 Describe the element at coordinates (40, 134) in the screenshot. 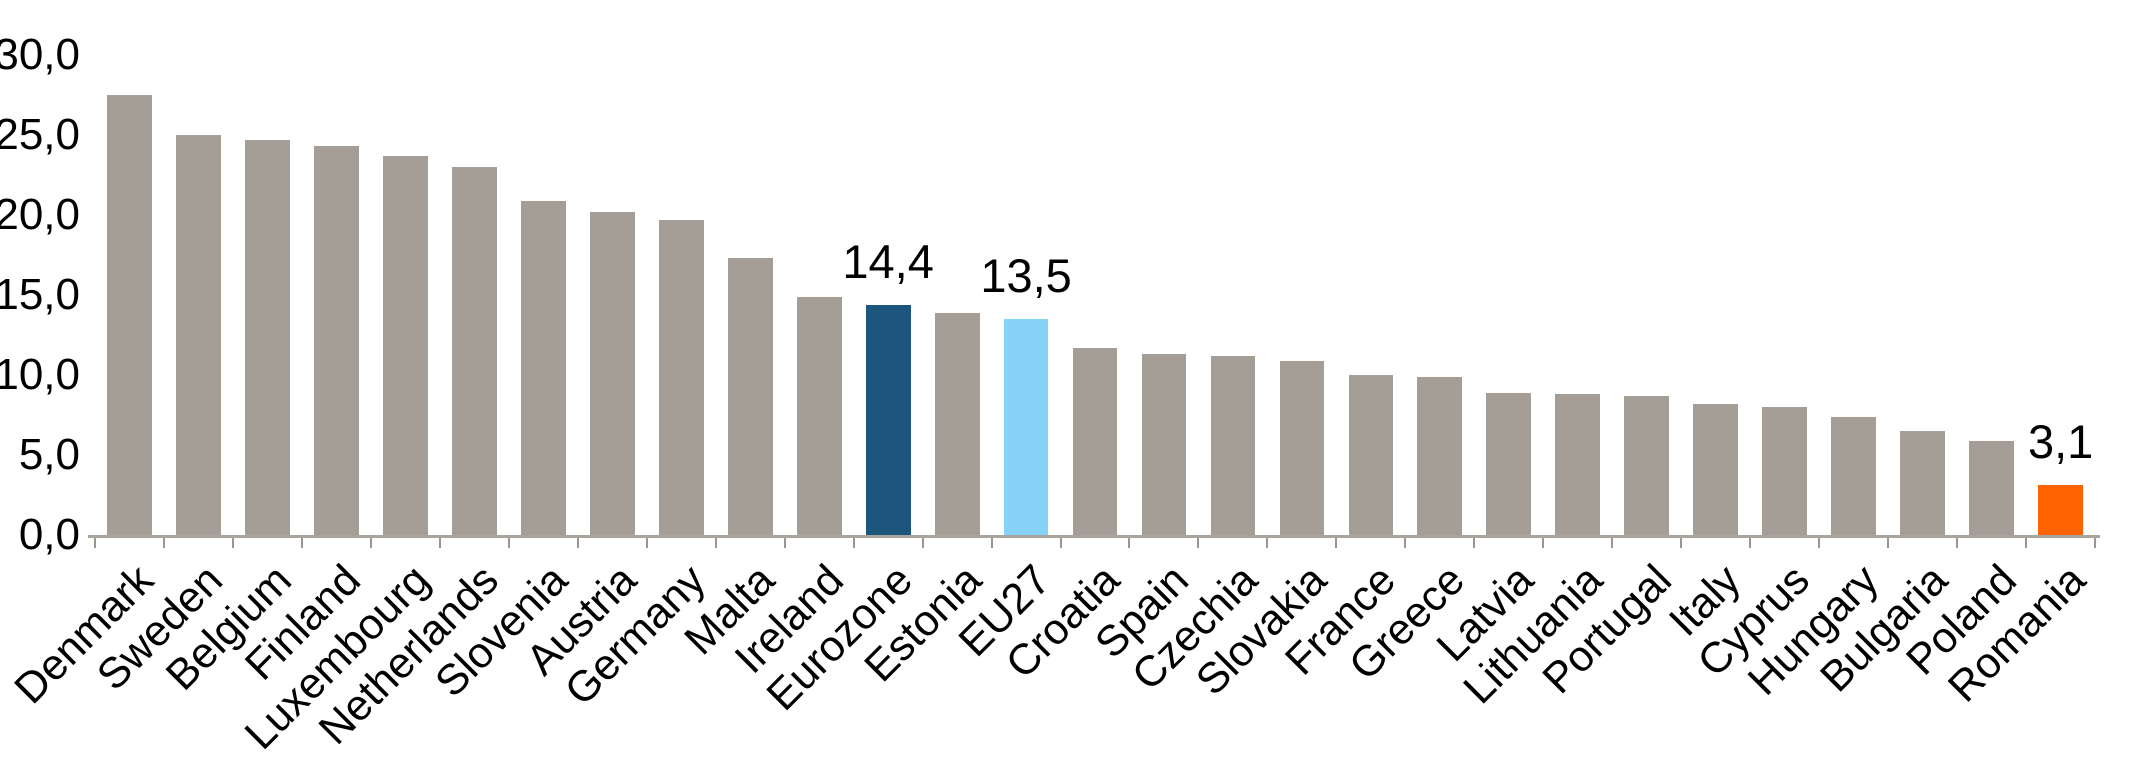

I see `y-tick-label-25: 25,0` at that location.